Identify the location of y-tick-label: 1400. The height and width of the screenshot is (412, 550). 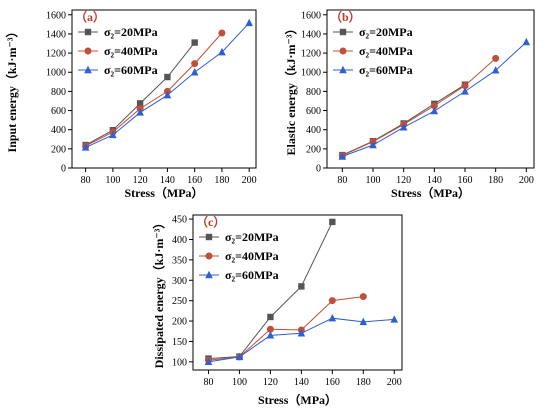
(311, 34).